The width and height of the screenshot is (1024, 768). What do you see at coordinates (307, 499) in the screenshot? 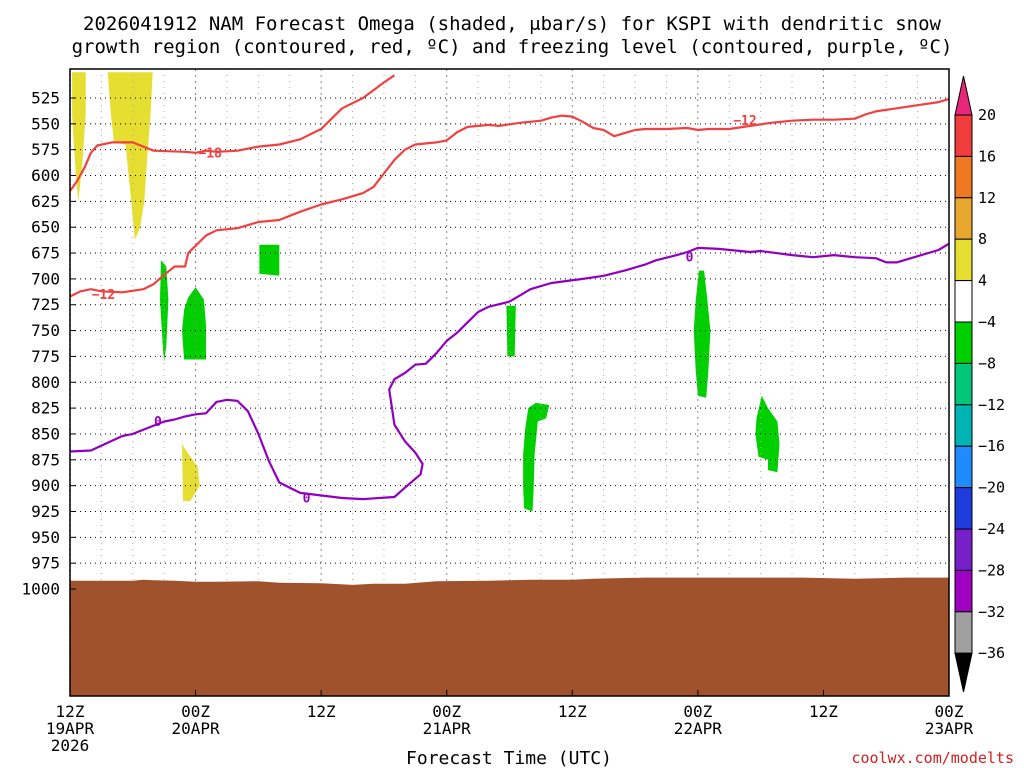
I see `contour-label-4: 0` at bounding box center [307, 499].